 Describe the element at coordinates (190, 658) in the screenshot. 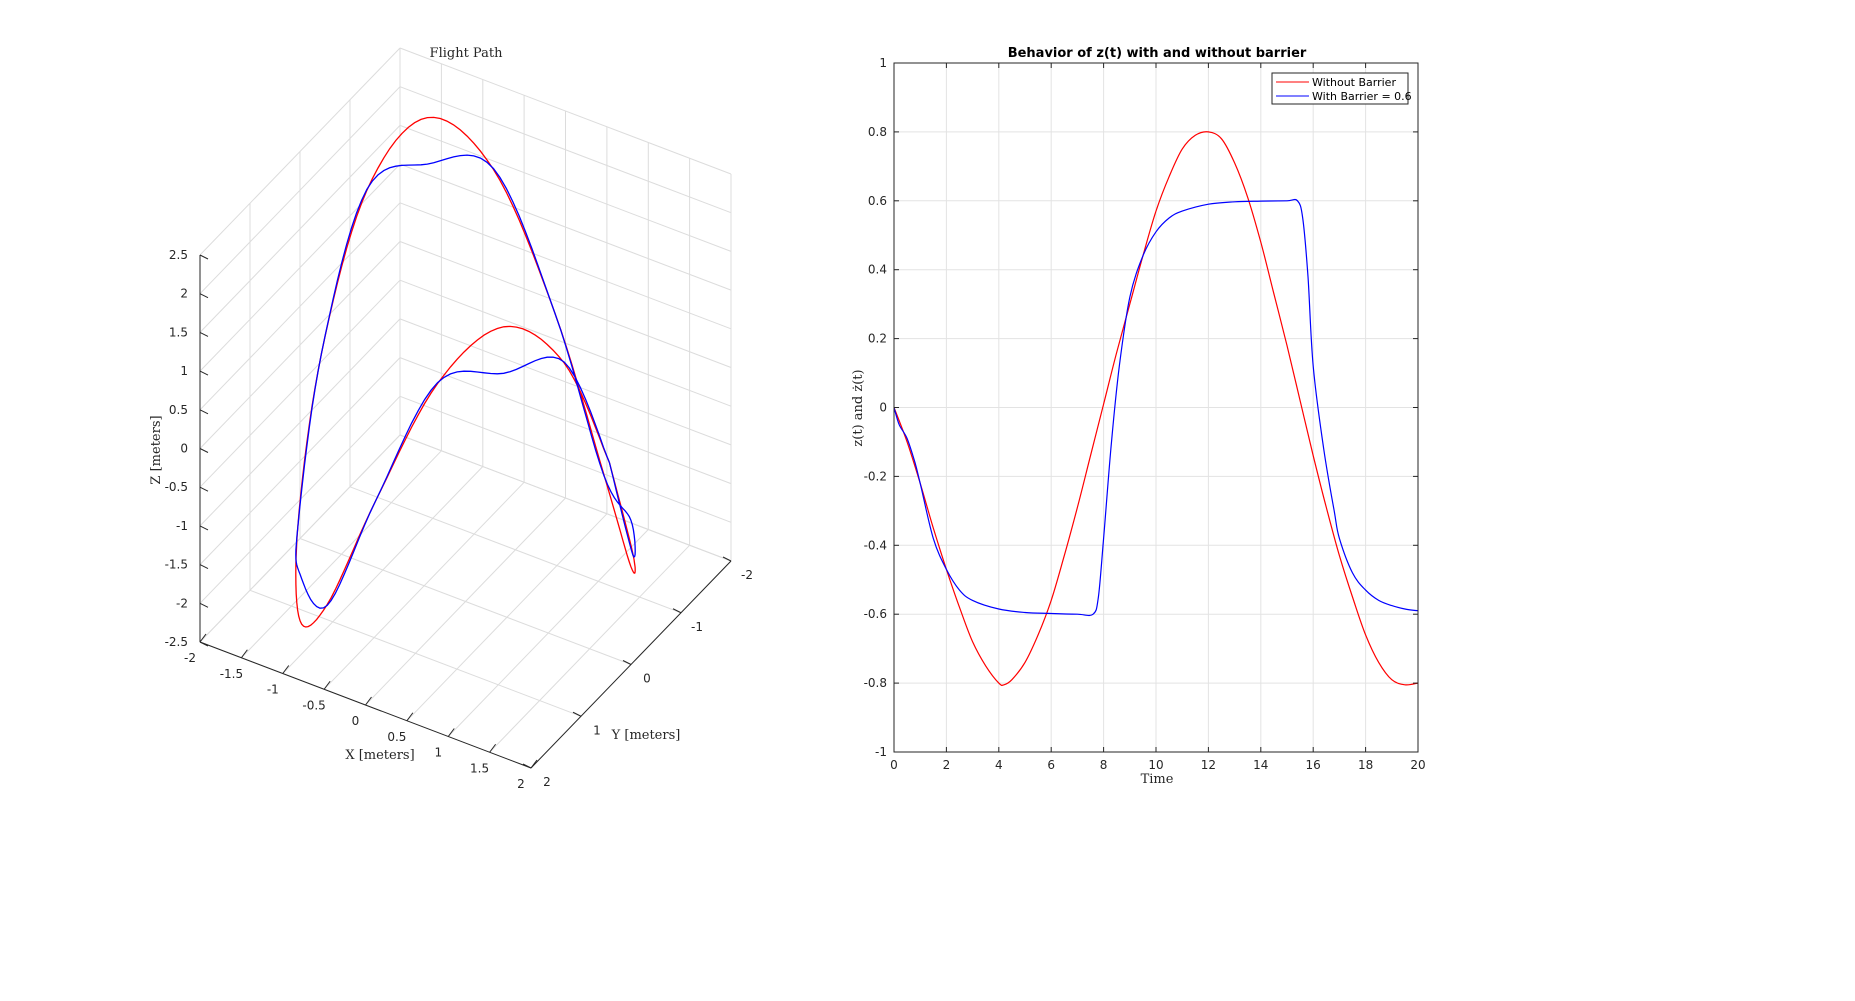

I see `x-tick-label: -2` at that location.